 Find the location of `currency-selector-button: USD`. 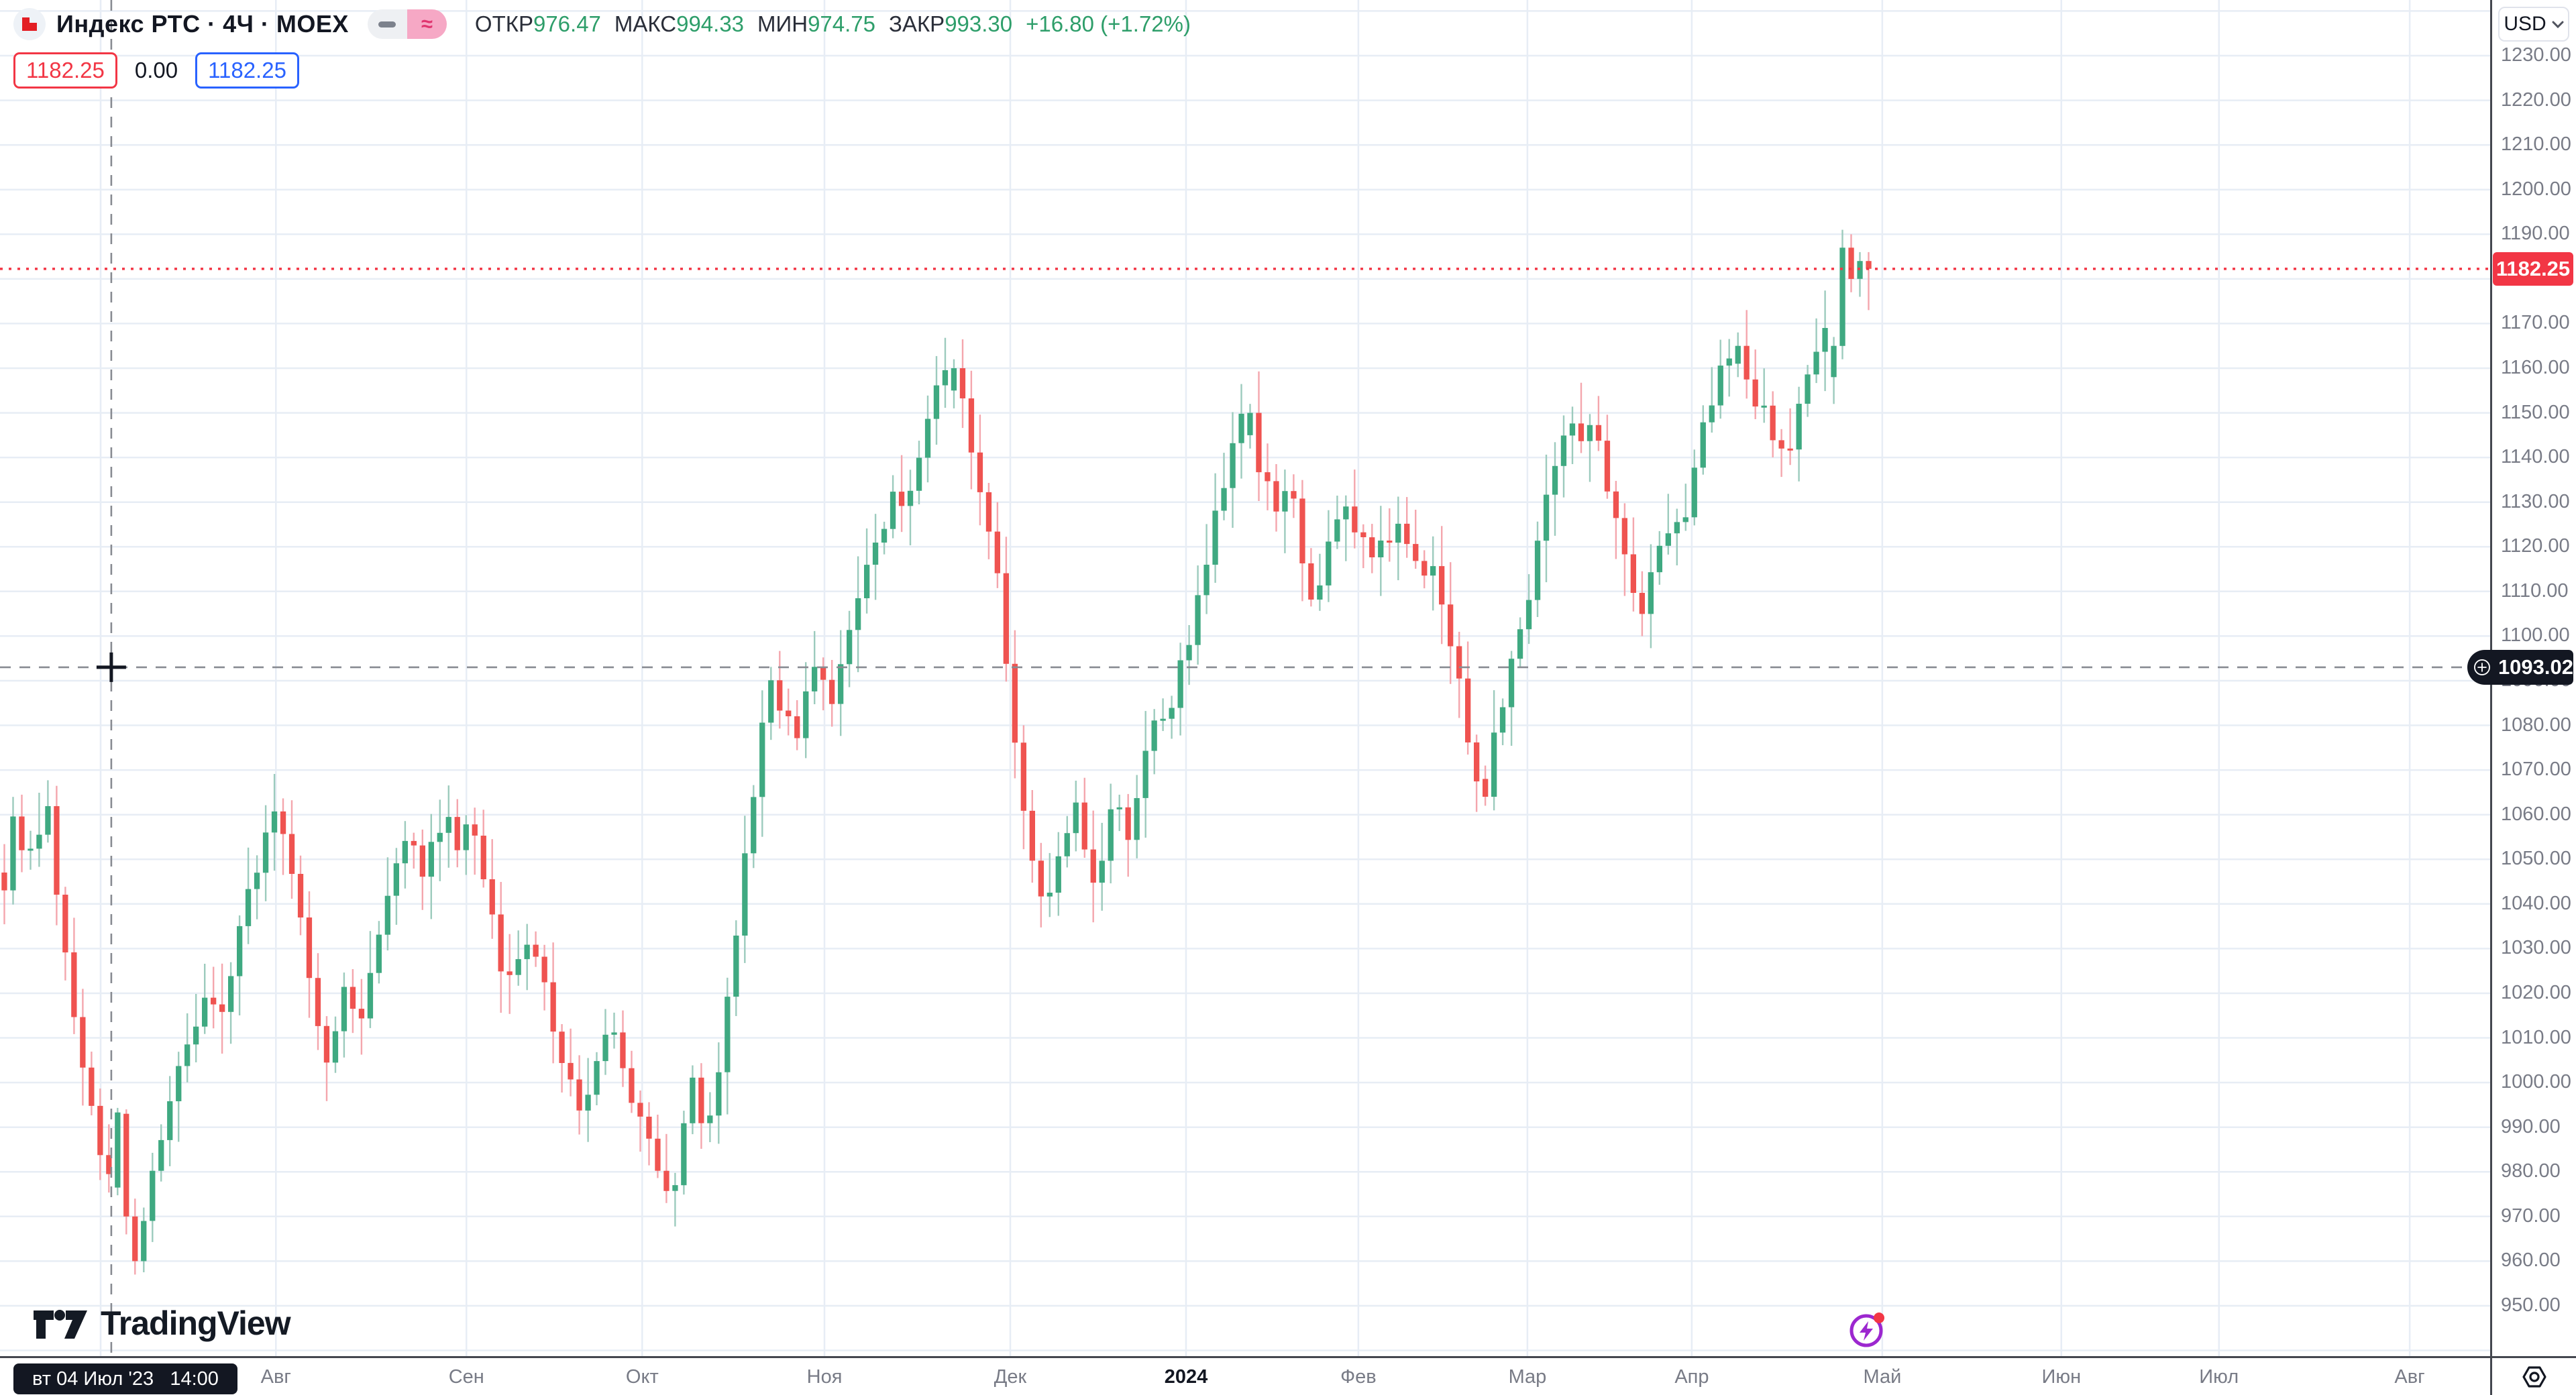

currency-selector-button: USD is located at coordinates (2533, 25).